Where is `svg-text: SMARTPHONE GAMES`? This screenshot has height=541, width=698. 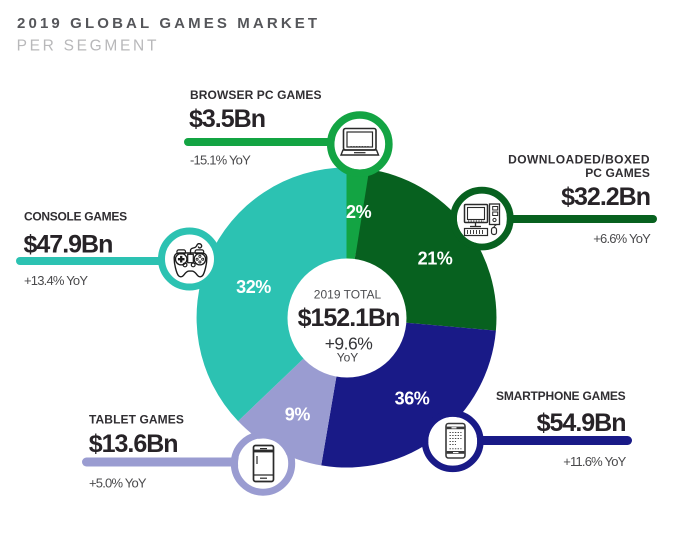
svg-text: SMARTPHONE GAMES is located at coordinates (561, 396).